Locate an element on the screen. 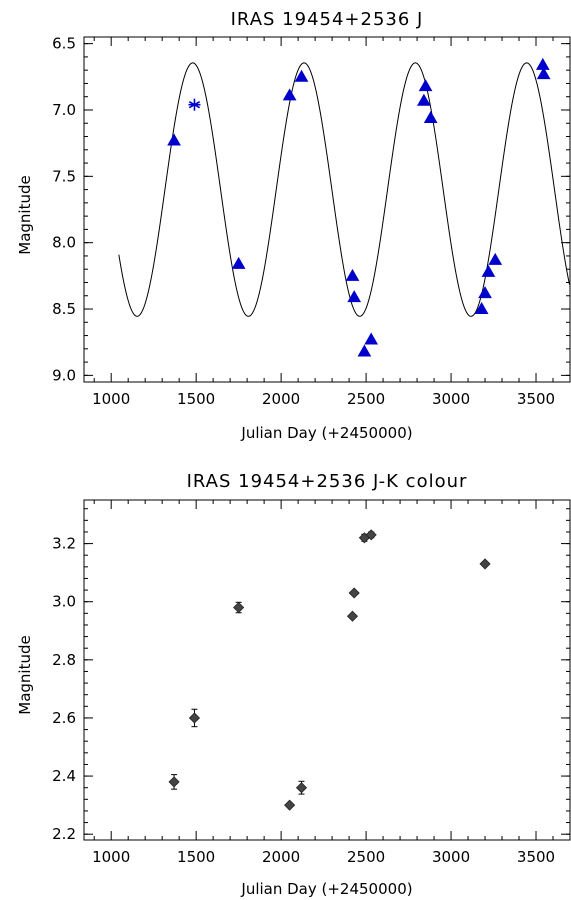  j-k-y-tick-label: 2.4 is located at coordinates (64, 776).